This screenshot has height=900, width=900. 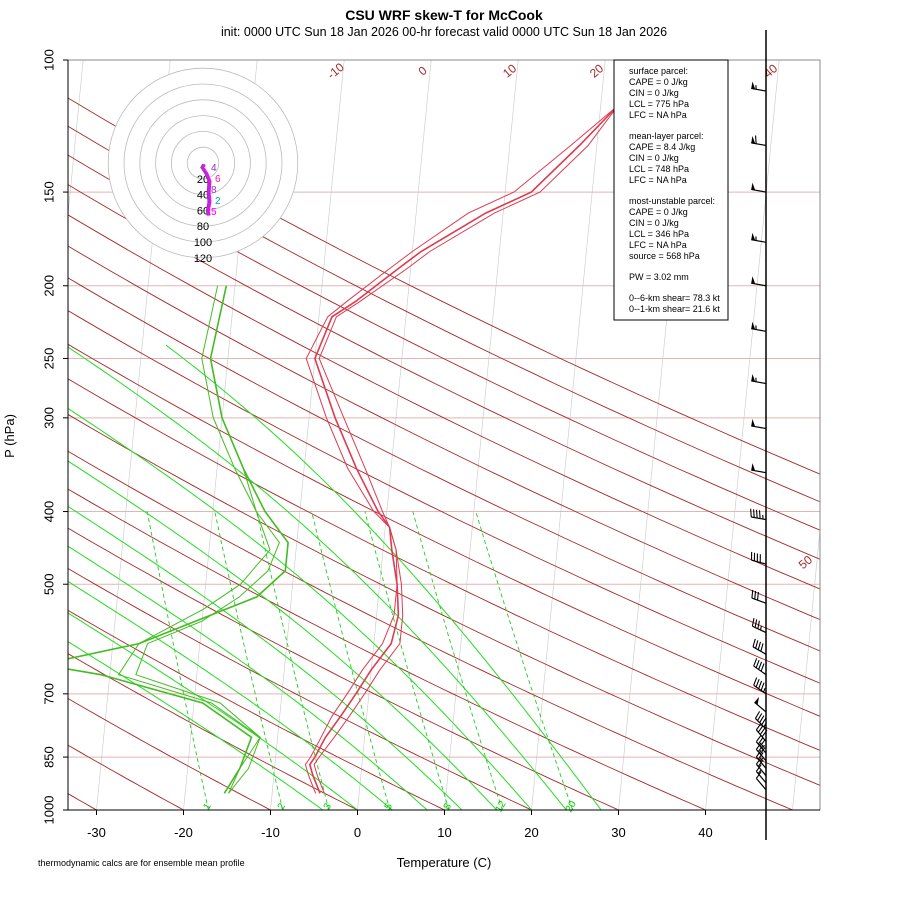 I want to click on temperature-tick-label: 20, so click(x=531, y=832).